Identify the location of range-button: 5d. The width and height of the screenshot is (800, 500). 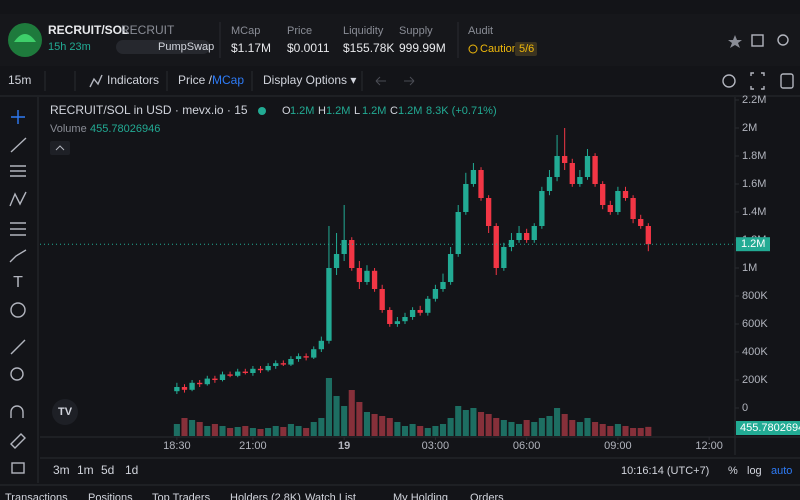
(107, 470).